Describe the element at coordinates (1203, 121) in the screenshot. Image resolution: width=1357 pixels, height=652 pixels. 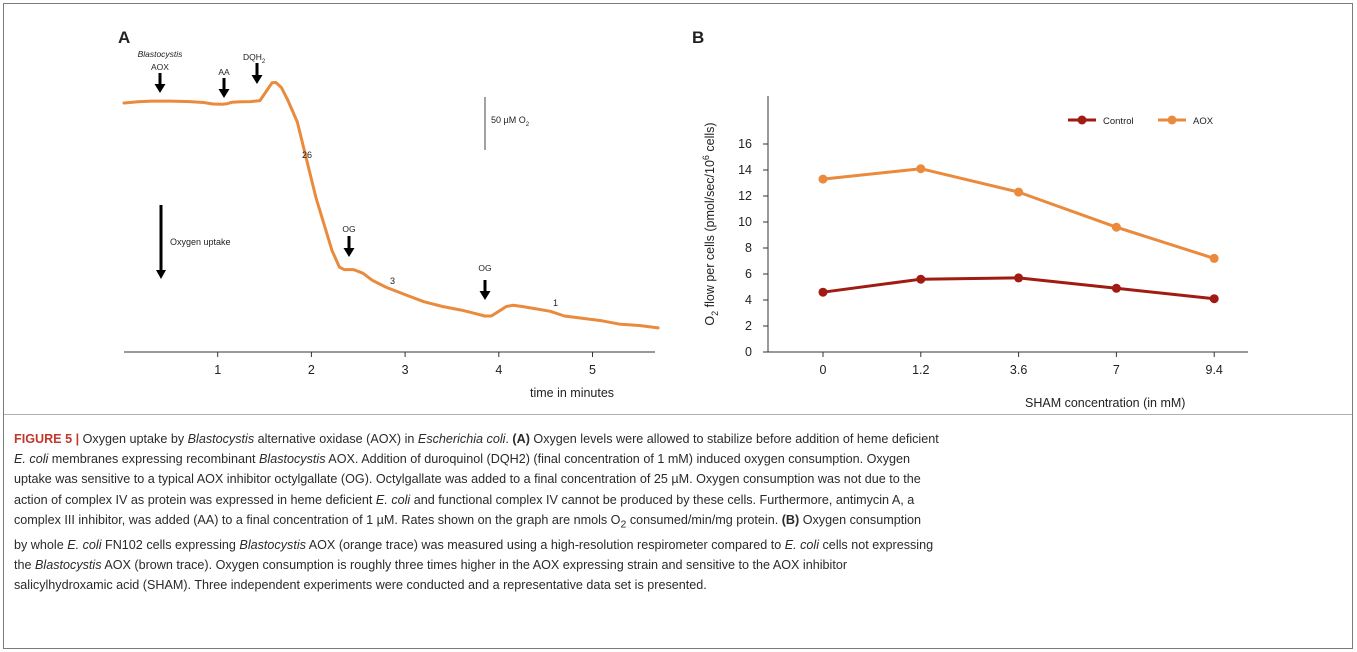
I see `legend-label-aox: AOX` at that location.